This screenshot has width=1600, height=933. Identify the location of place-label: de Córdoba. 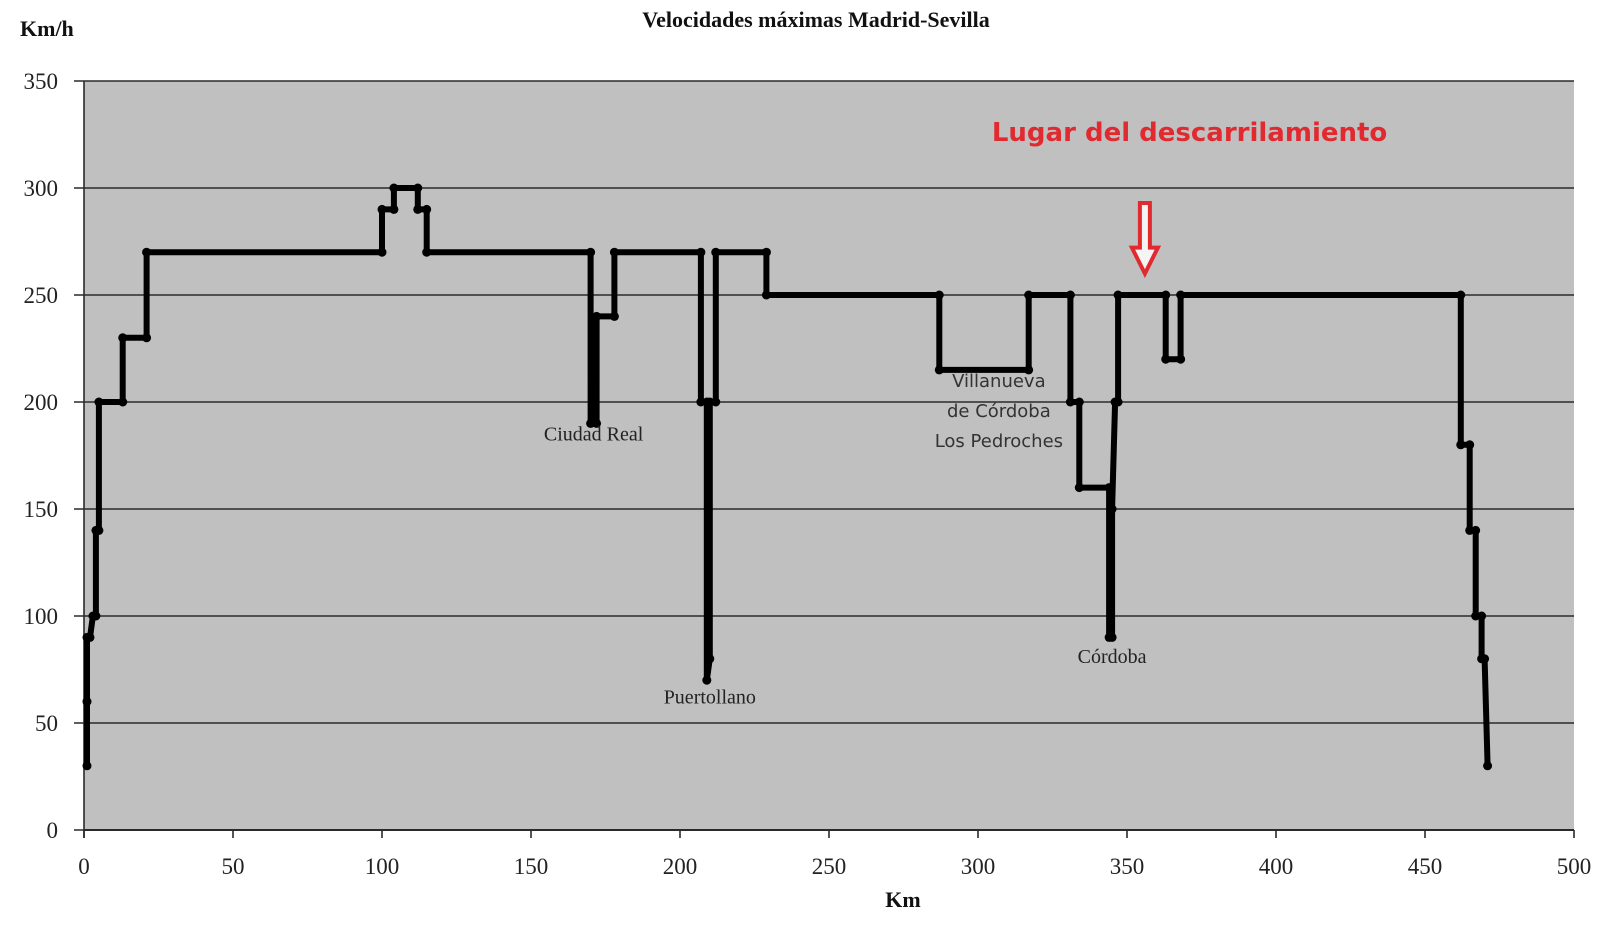
(999, 411).